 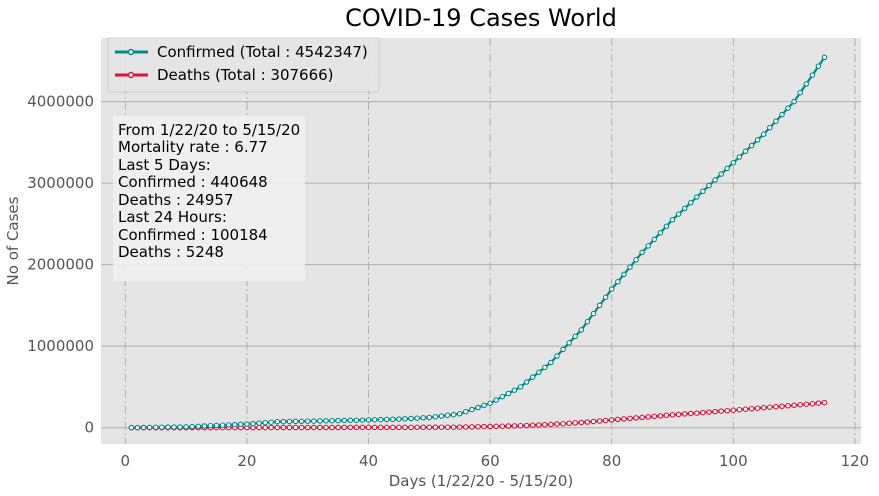 I want to click on legend-box, so click(x=243, y=65).